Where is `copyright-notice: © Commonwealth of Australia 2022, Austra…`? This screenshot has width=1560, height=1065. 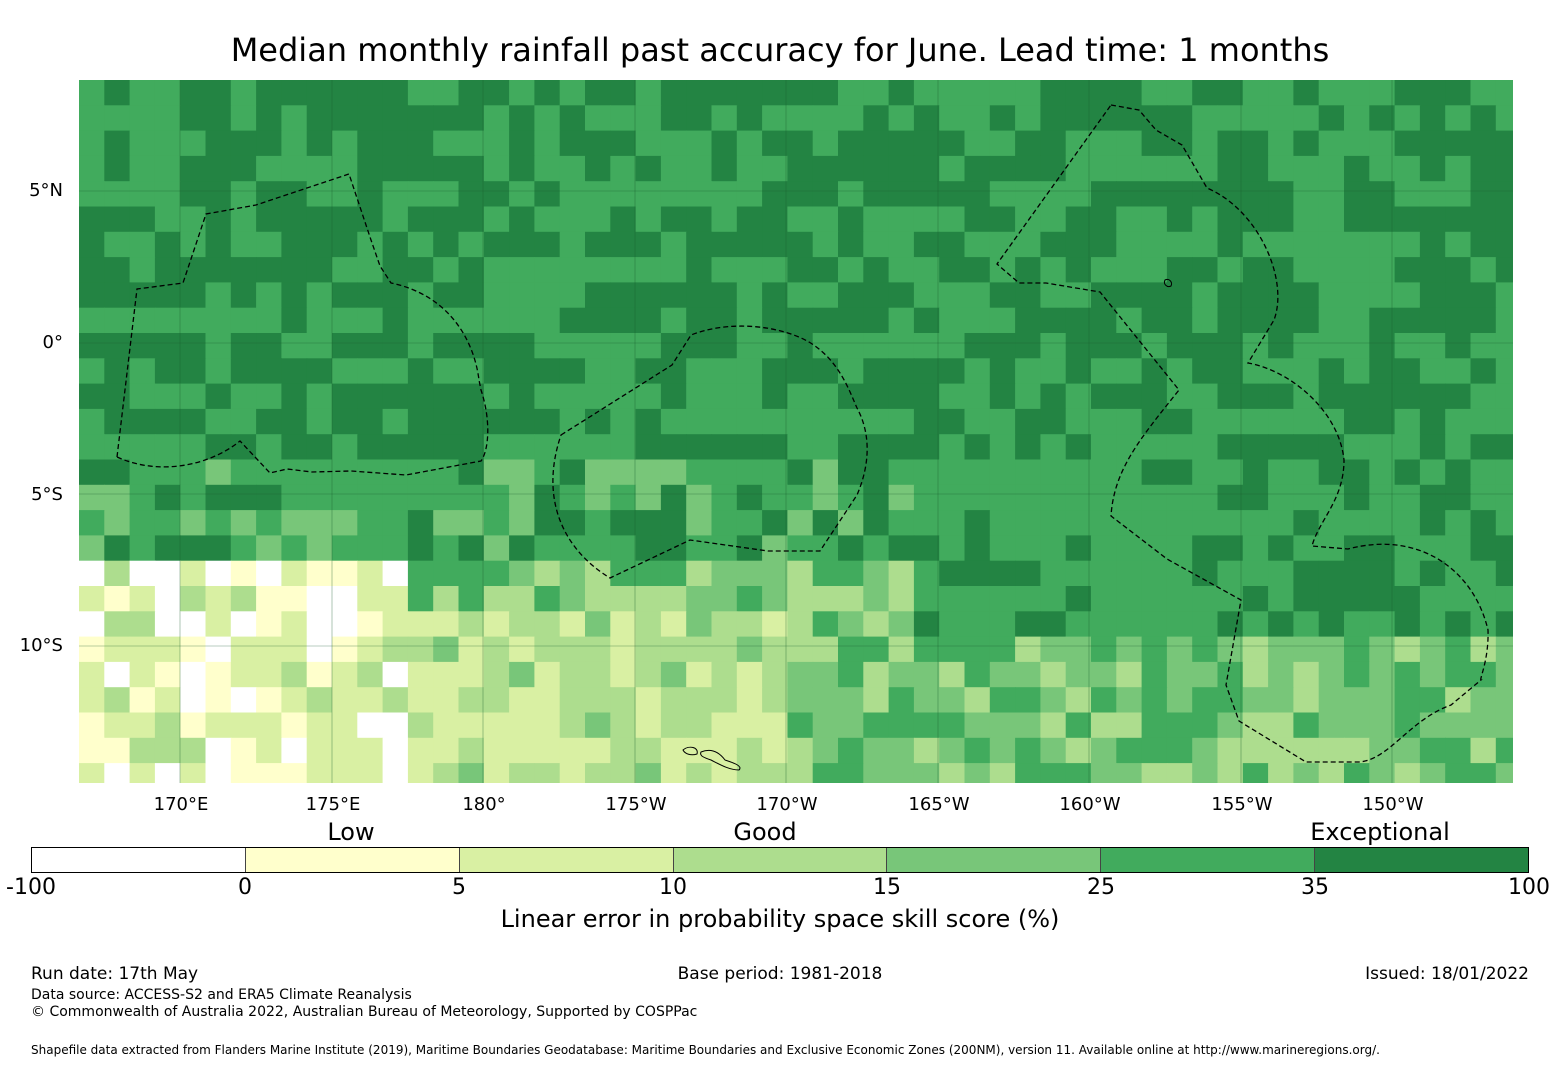 copyright-notice: © Commonwealth of Australia 2022, Austra… is located at coordinates (364, 1012).